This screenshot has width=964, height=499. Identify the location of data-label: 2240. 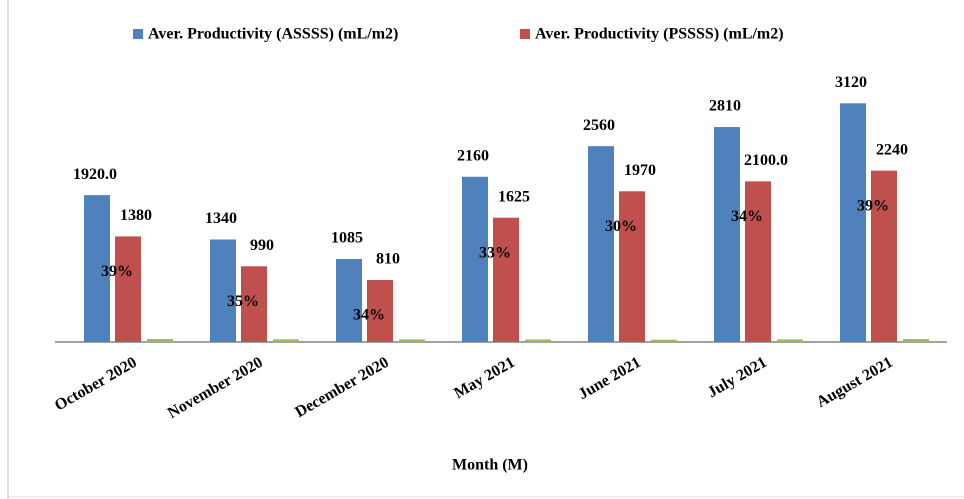
(892, 149).